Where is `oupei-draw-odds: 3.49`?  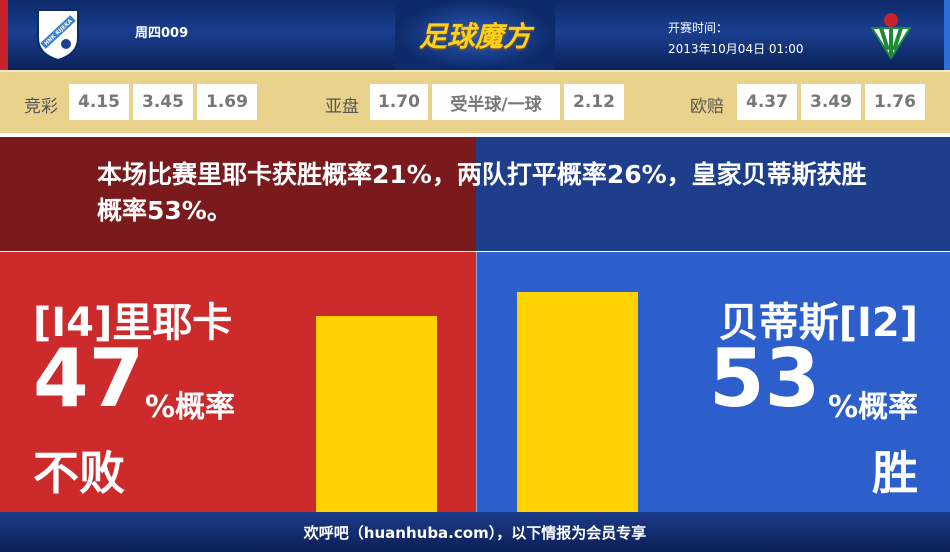
oupei-draw-odds: 3.49 is located at coordinates (831, 102).